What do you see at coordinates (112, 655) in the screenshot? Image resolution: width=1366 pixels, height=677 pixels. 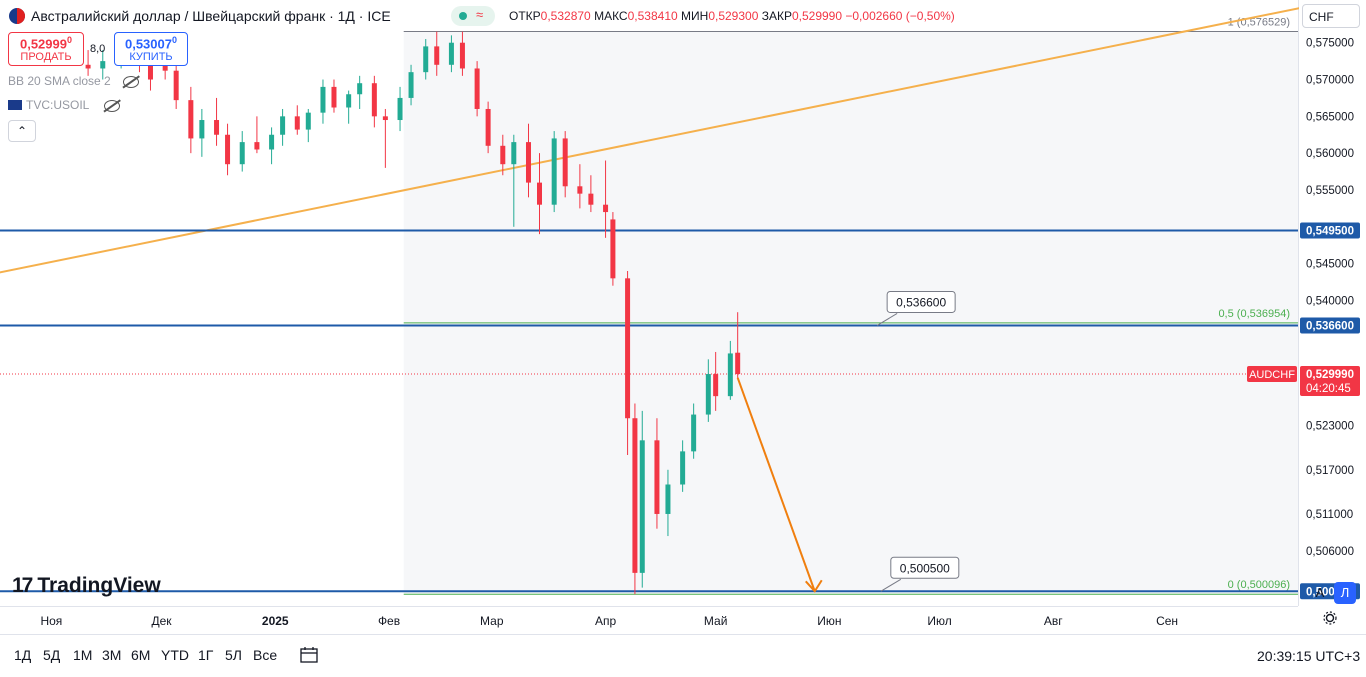 I see `range-button-3: 3М` at bounding box center [112, 655].